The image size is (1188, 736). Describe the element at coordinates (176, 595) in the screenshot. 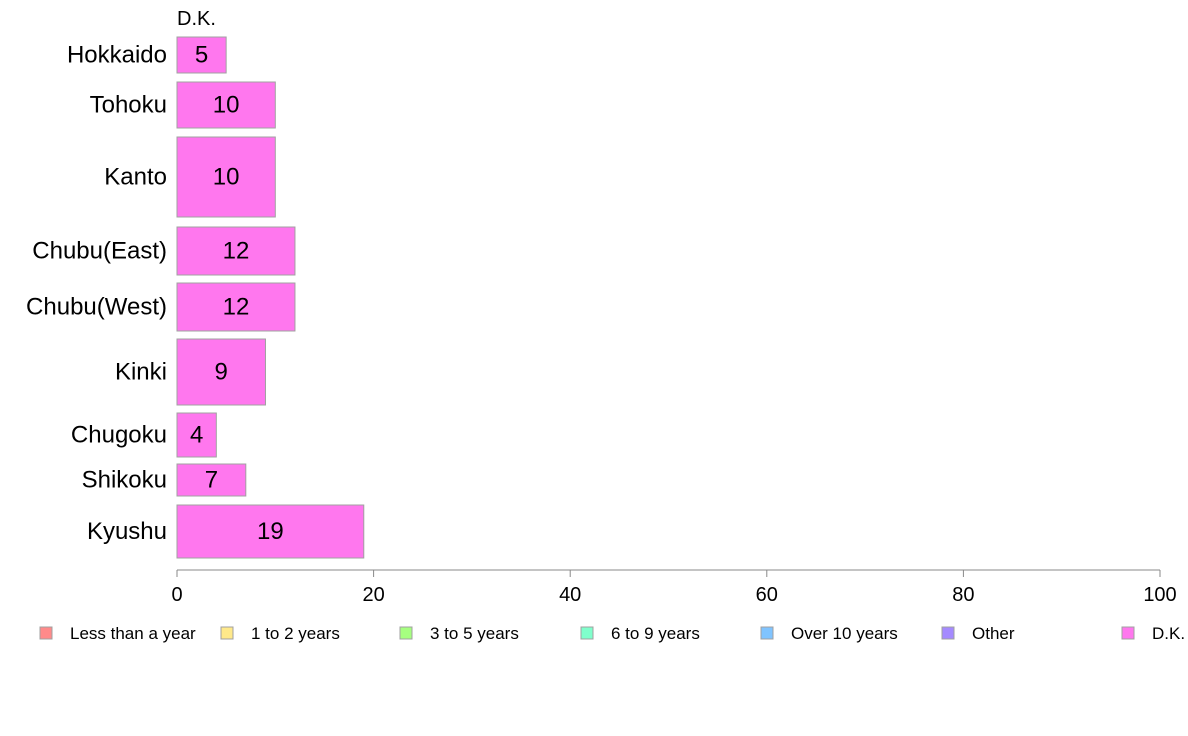

I see `x-tick-label: 0` at that location.